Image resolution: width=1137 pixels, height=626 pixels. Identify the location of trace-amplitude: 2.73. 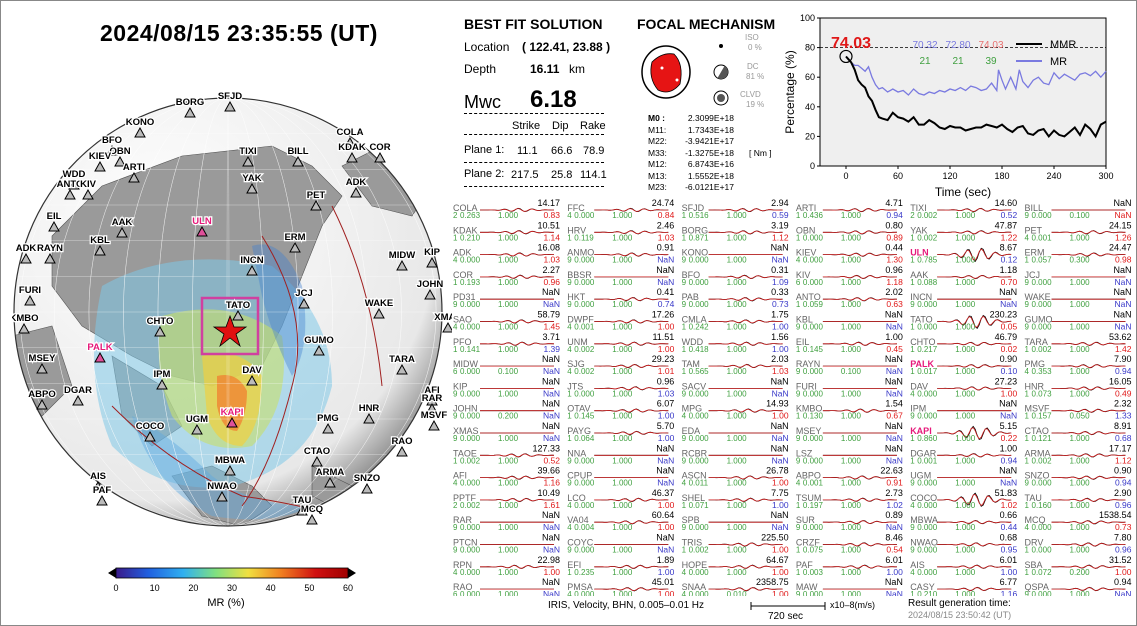
(894, 493).